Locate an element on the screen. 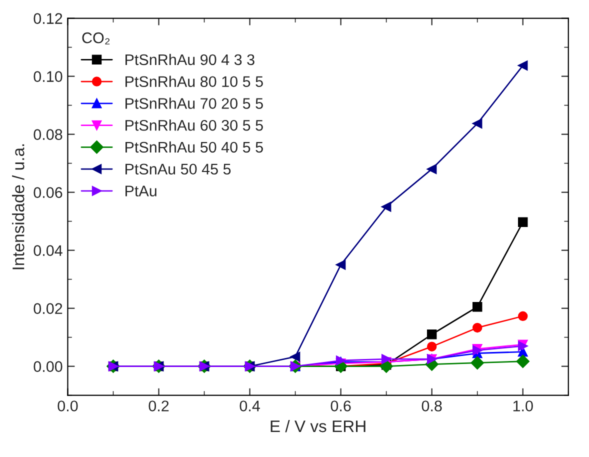  y-axis-title: Intensidade / u.a. is located at coordinates (18, 207).